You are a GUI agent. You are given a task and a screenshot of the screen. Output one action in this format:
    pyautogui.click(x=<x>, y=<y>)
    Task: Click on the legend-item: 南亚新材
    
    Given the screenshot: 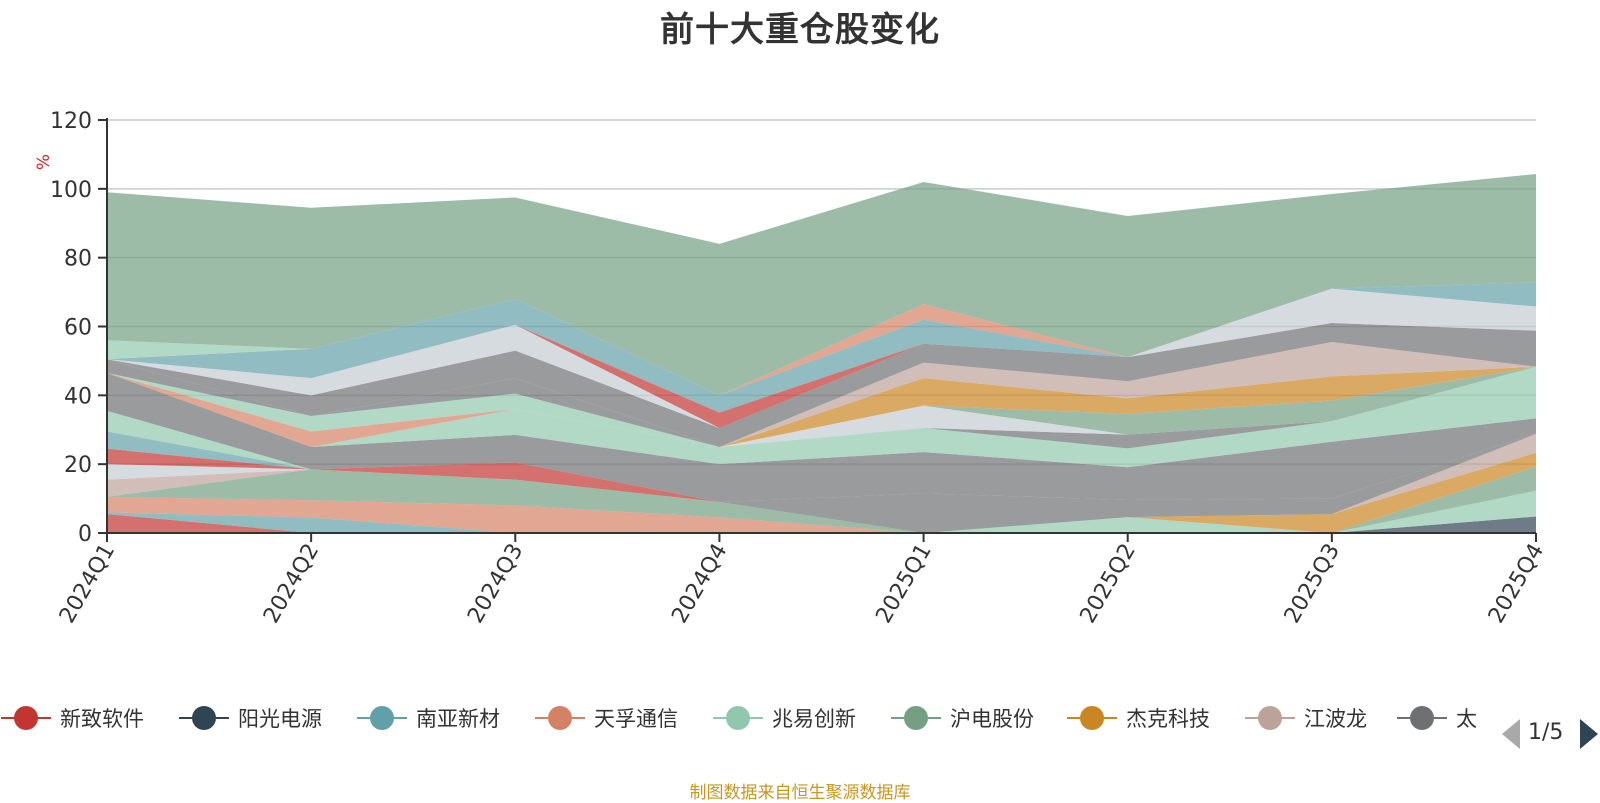 What is the action you would take?
    pyautogui.click(x=428, y=718)
    